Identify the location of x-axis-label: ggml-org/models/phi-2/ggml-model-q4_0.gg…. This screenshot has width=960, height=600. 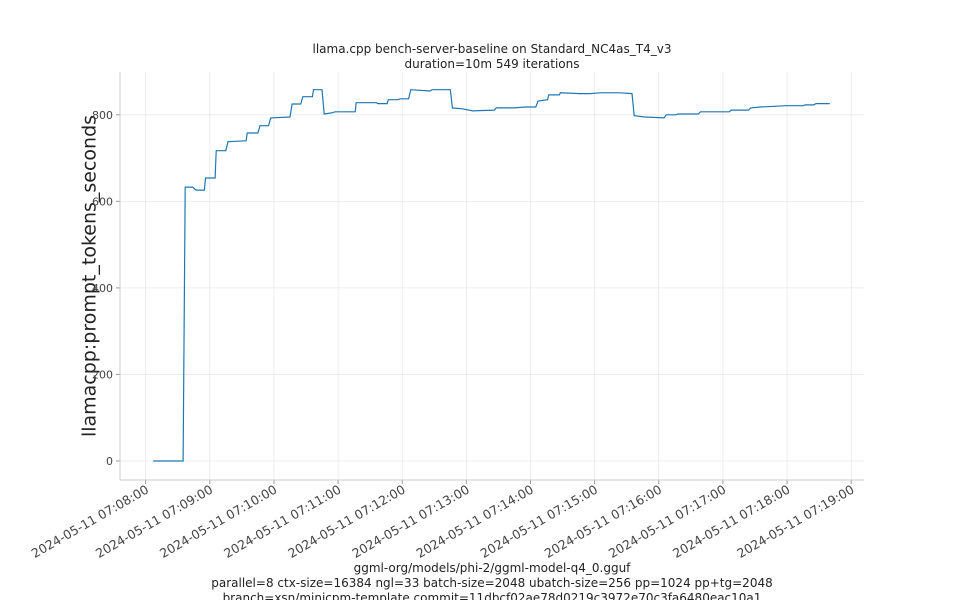
(493, 568).